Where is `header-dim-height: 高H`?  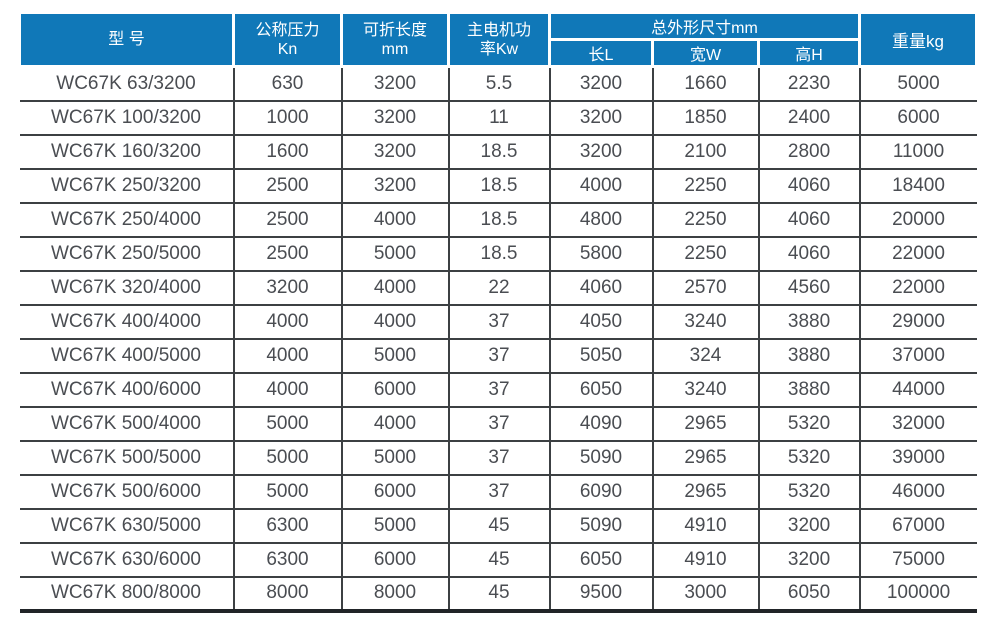 header-dim-height: 高H is located at coordinates (809, 53).